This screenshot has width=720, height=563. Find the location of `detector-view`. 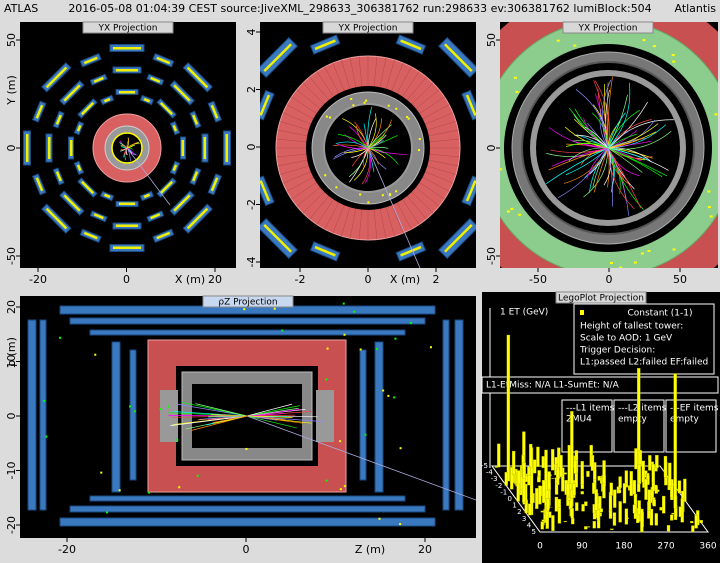

detector-view is located at coordinates (609, 145).